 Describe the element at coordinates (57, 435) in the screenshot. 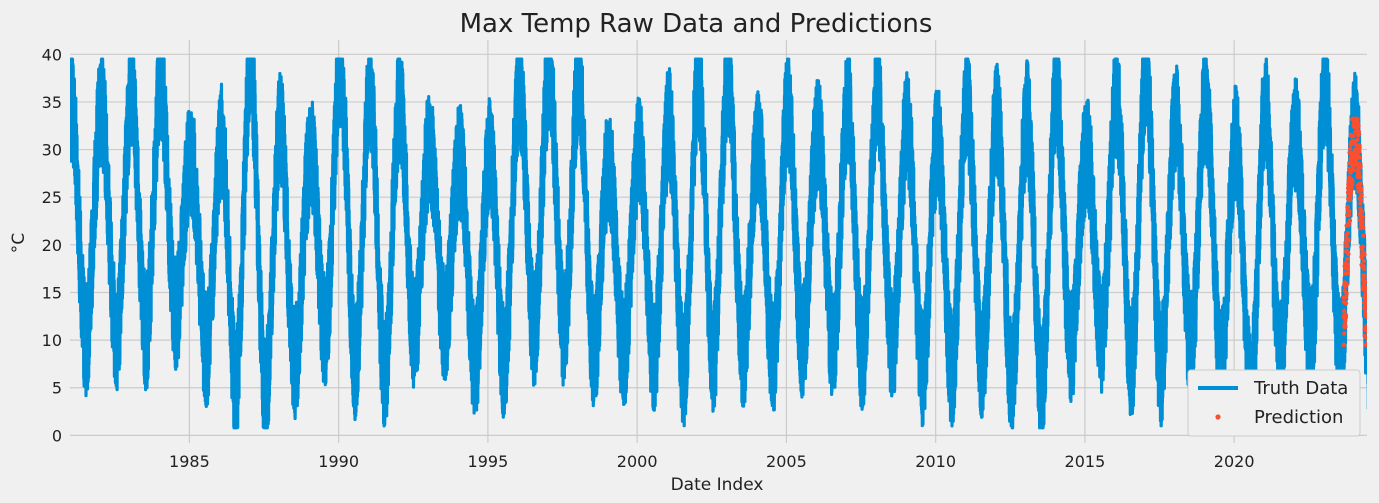

I see `y-tick-label: 0` at that location.